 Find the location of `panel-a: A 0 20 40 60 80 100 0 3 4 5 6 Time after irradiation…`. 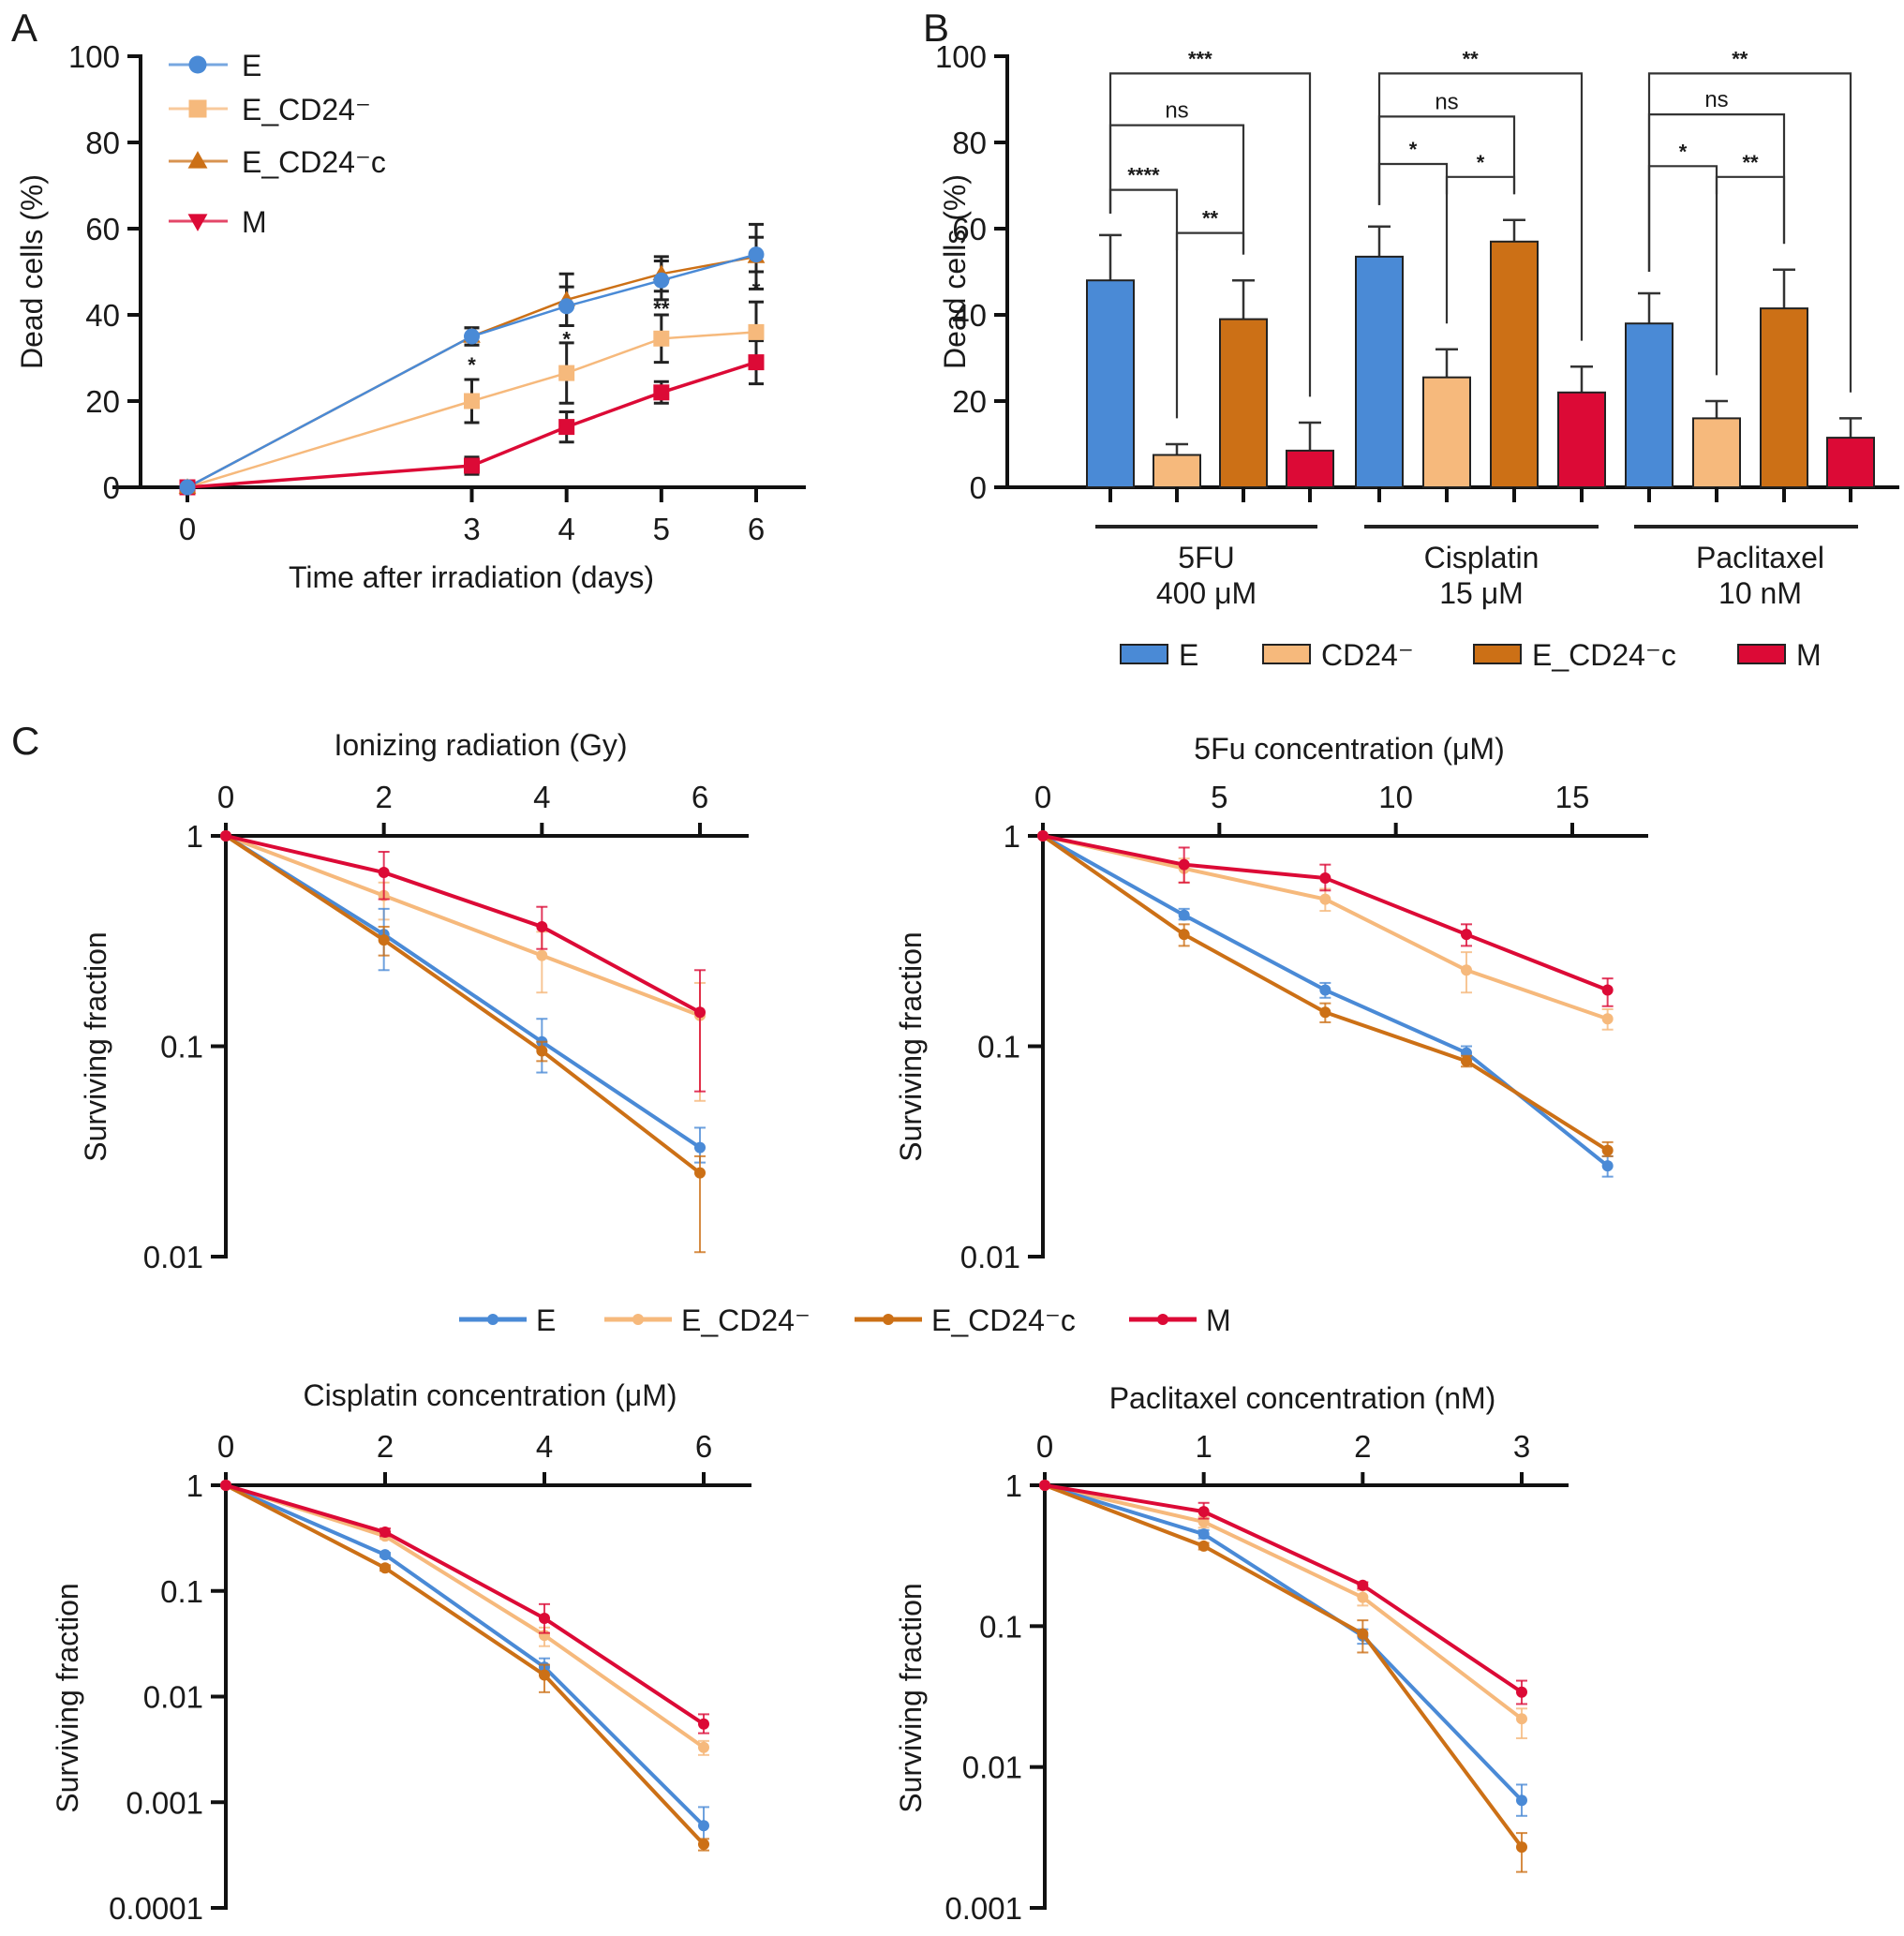

panel-a: A 0 20 40 60 80 100 0 3 4 5 6 Time after irradiation… is located at coordinates (408, 300).